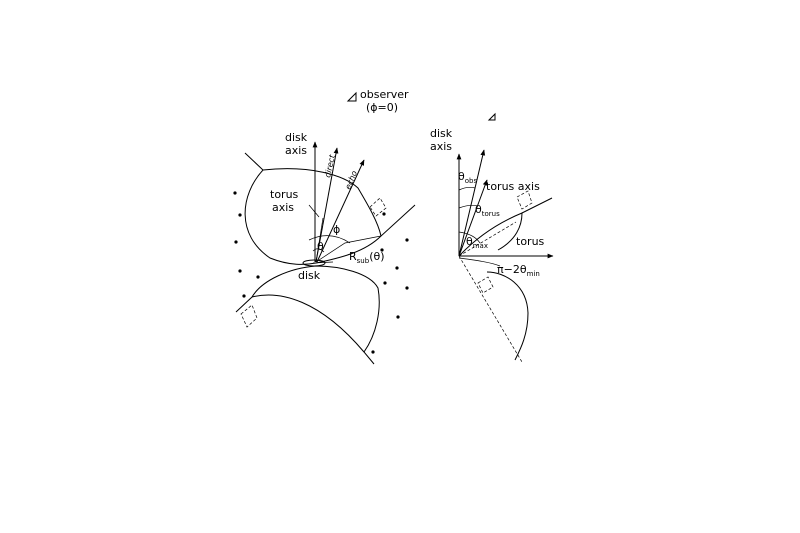 The width and height of the screenshot is (800, 533). I want to click on upper-dashed-box, so click(378, 207).